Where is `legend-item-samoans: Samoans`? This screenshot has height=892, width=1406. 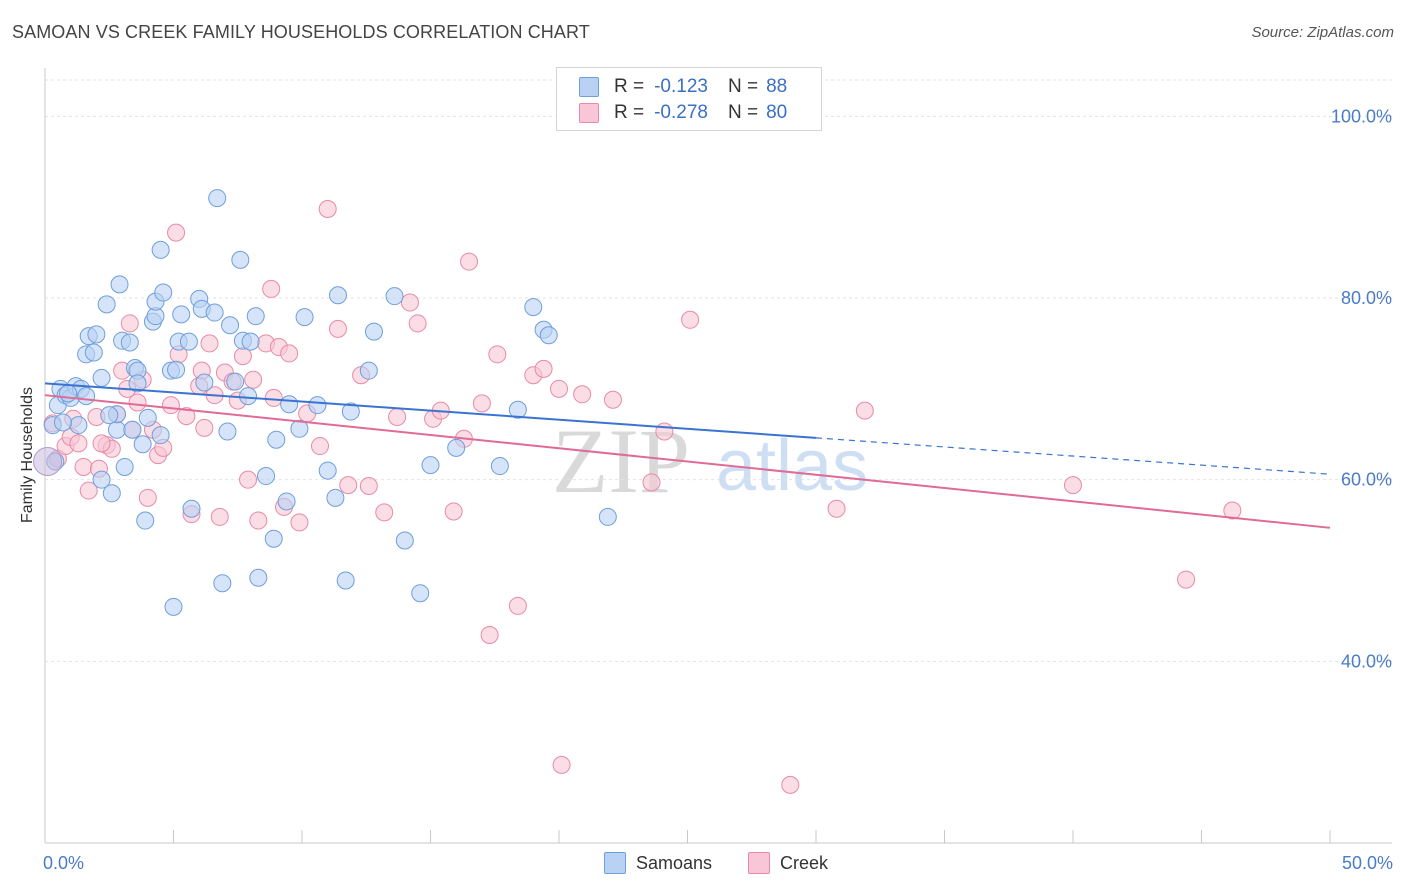
legend-item-samoans: Samoans is located at coordinates (658, 863).